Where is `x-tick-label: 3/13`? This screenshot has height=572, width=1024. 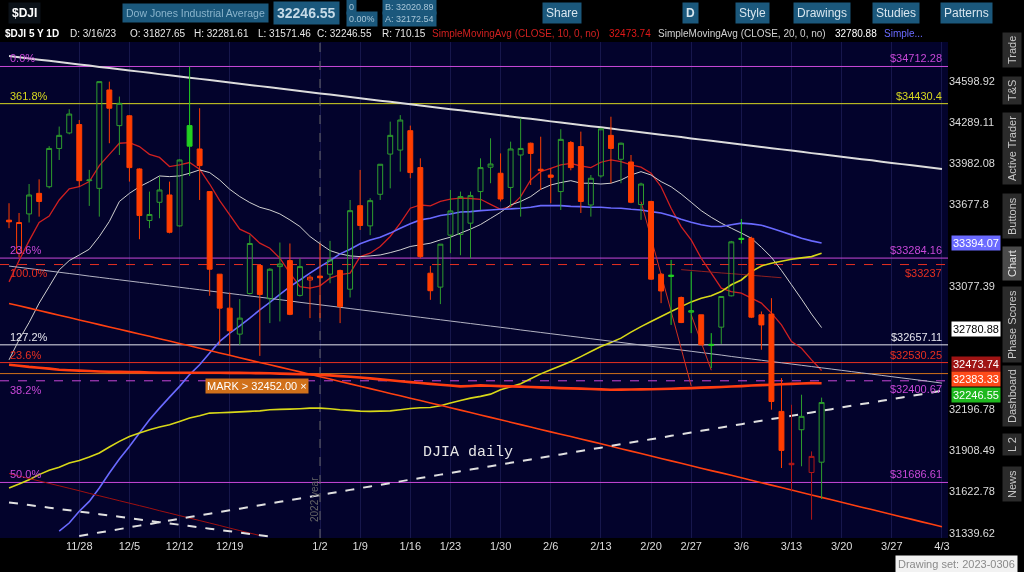 x-tick-label: 3/13 is located at coordinates (791, 546).